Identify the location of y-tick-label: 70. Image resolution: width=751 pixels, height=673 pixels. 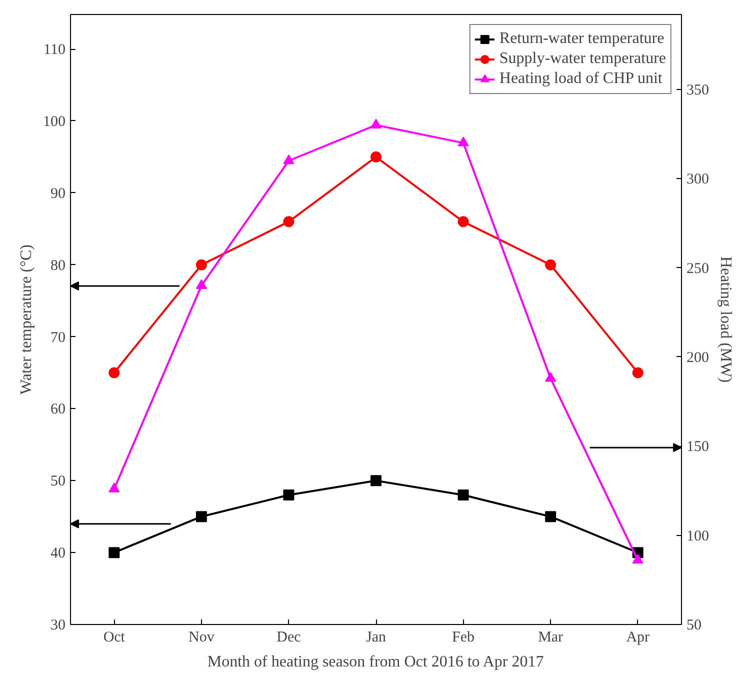
(58, 338).